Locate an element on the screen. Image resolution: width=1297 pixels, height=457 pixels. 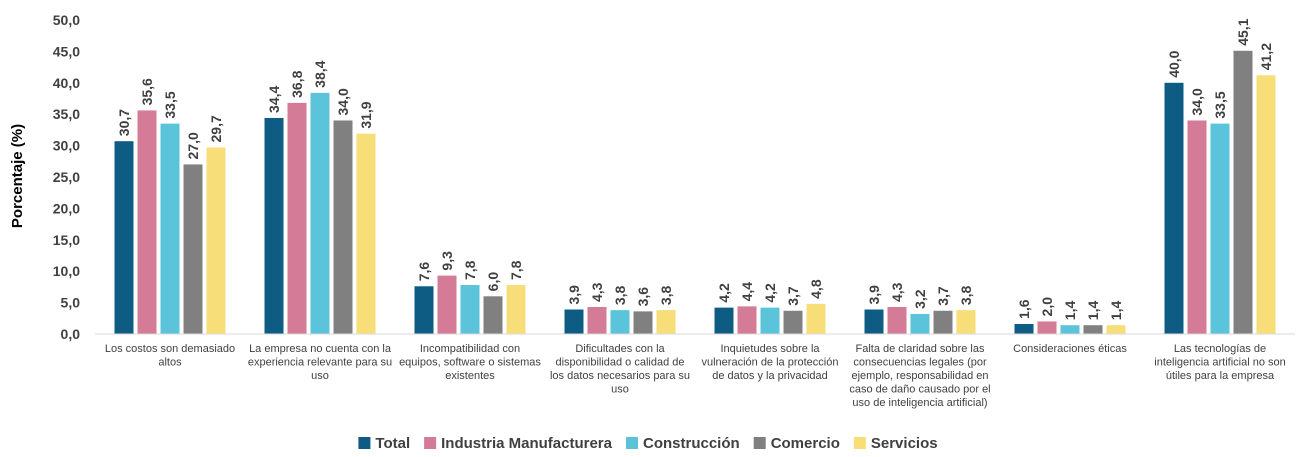
data-label: 4,4 is located at coordinates (747, 292).